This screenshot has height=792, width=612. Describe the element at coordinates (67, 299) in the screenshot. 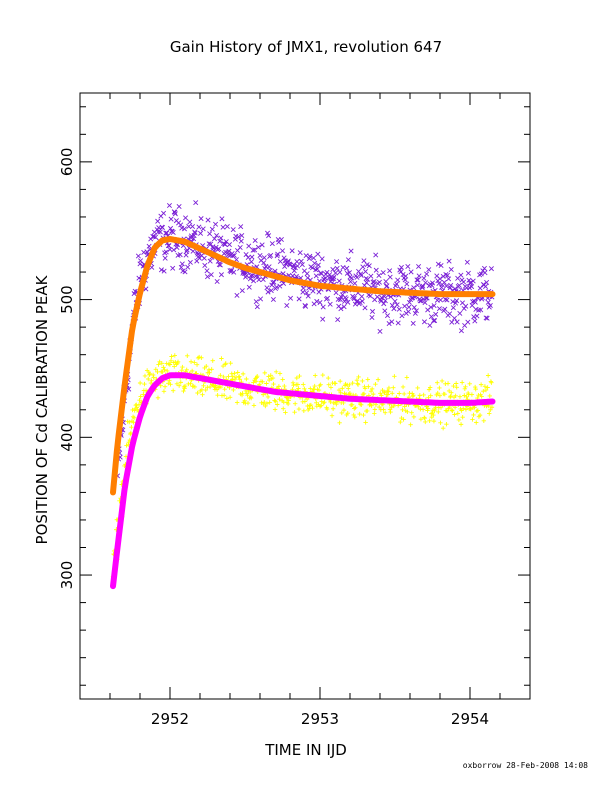

I see `y-tick-label: 500` at that location.